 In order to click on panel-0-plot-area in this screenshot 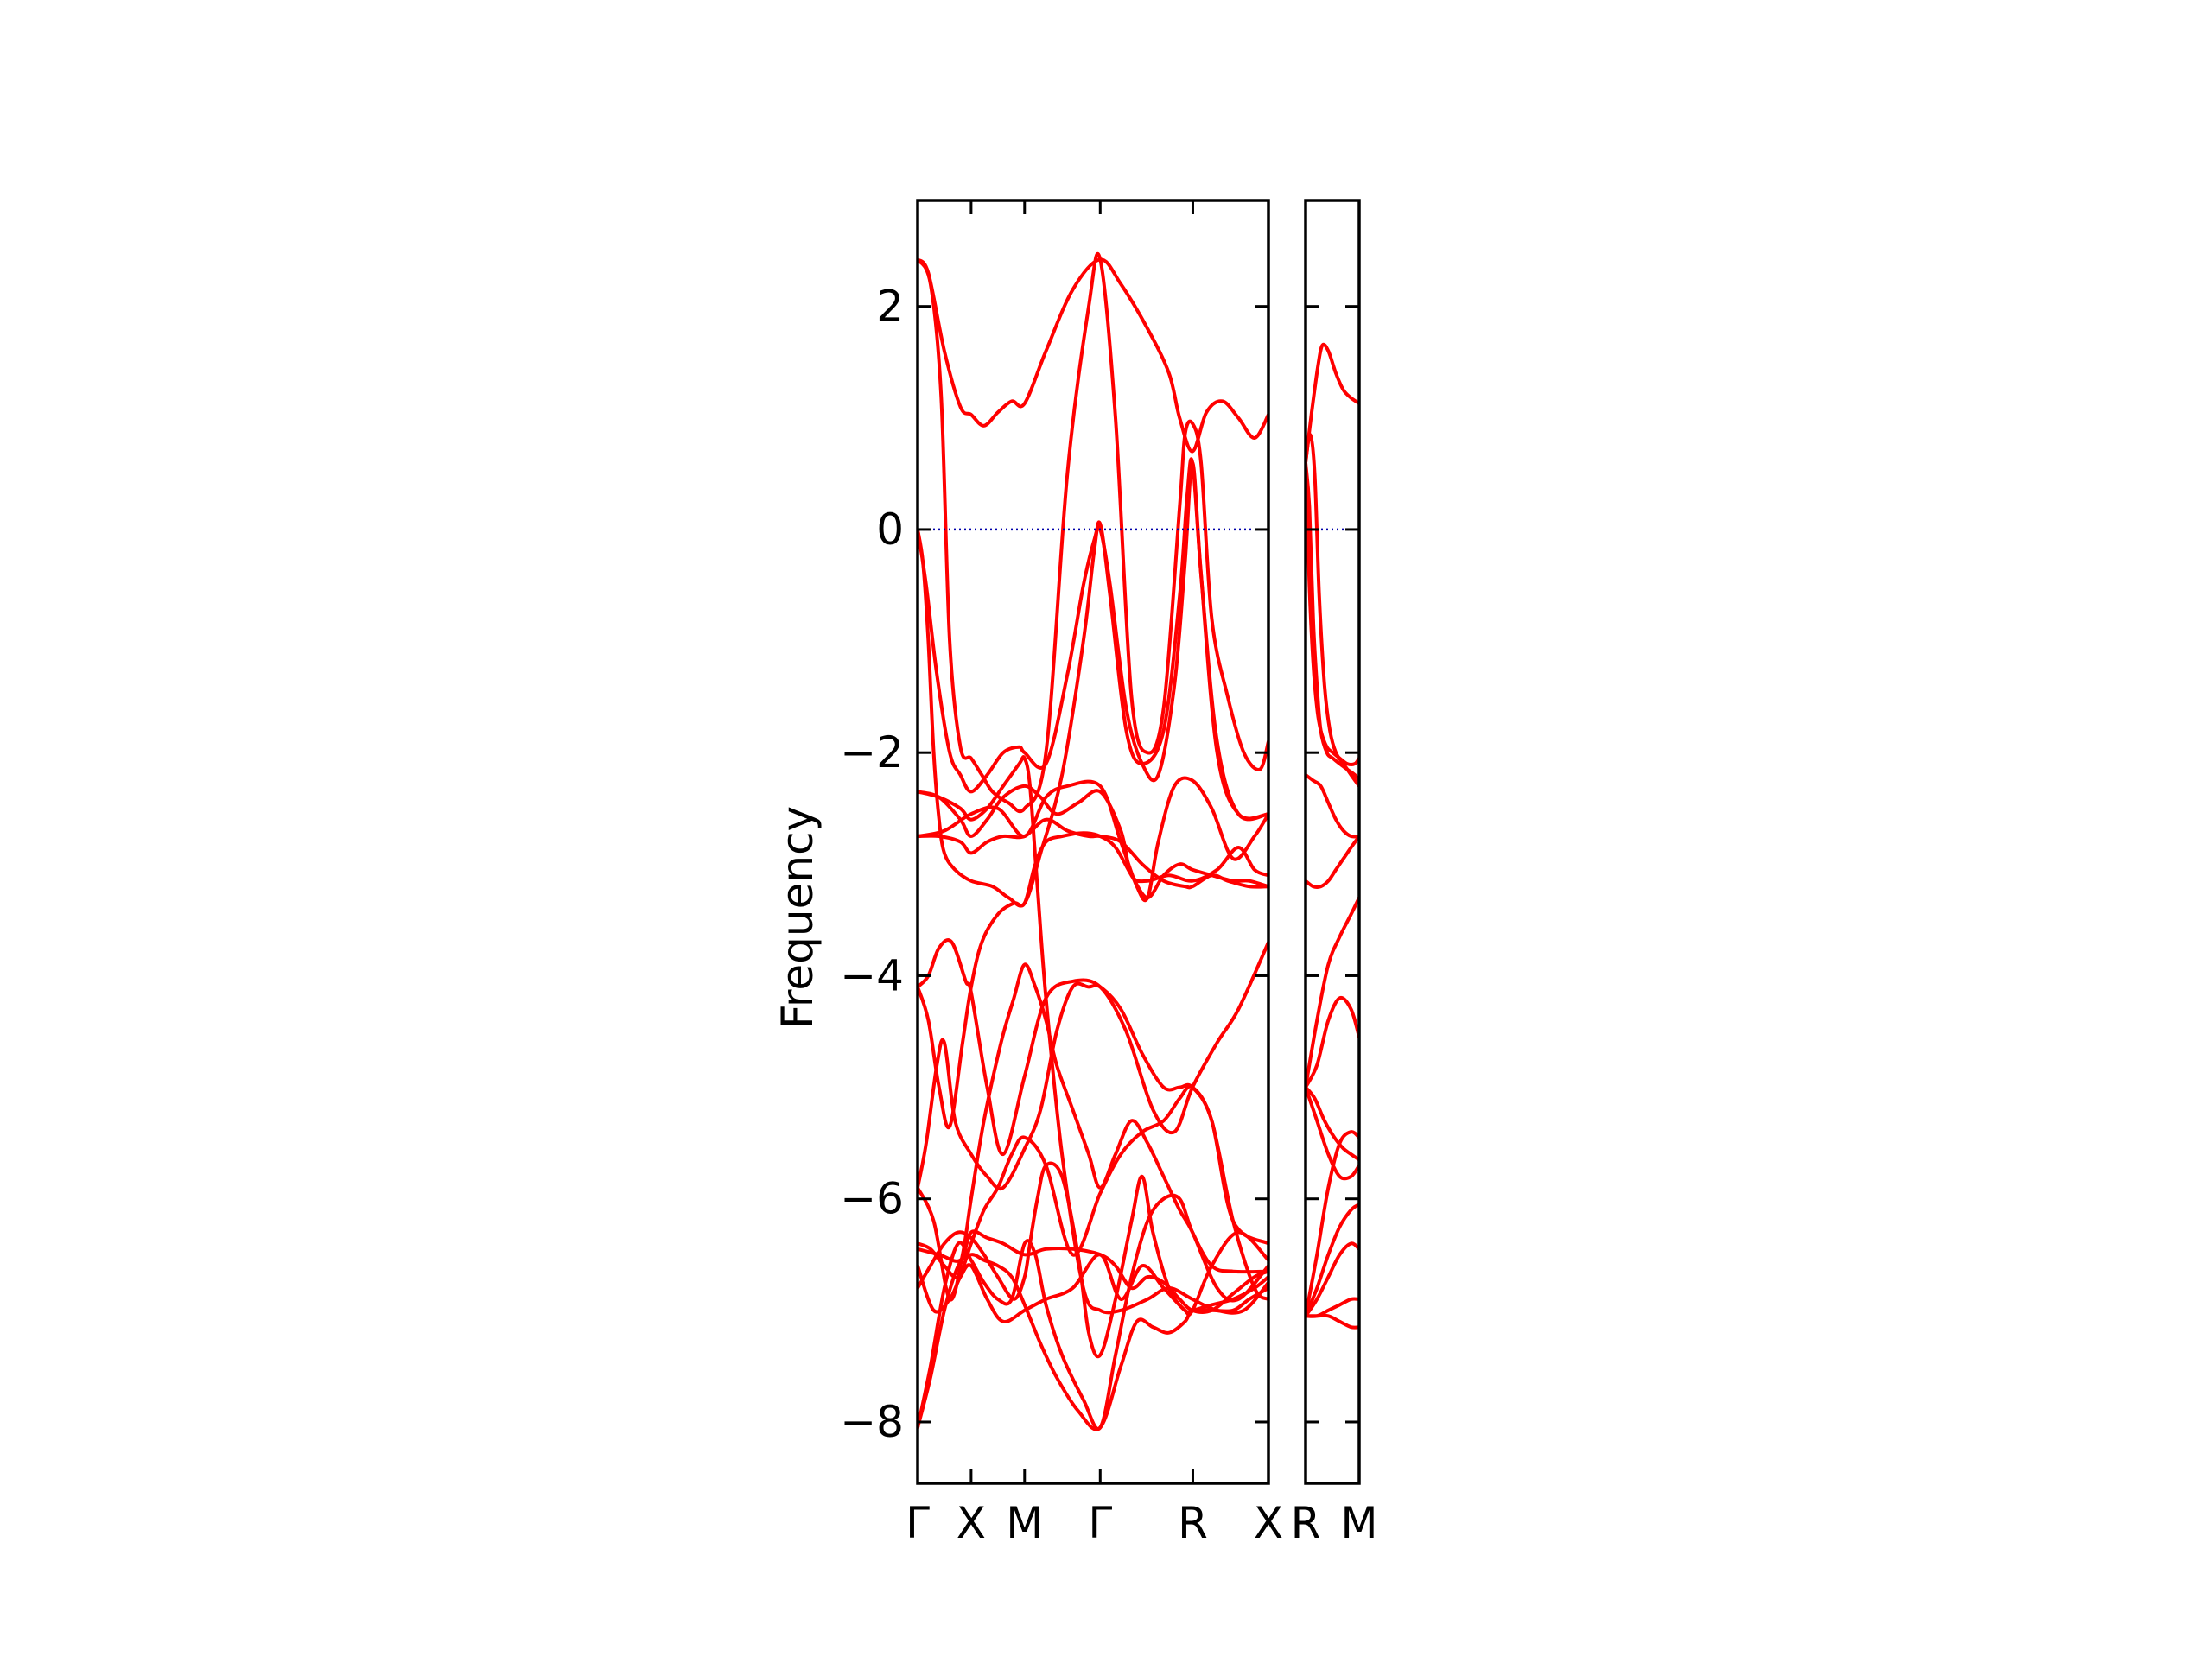, I will do `click(1093, 841)`.